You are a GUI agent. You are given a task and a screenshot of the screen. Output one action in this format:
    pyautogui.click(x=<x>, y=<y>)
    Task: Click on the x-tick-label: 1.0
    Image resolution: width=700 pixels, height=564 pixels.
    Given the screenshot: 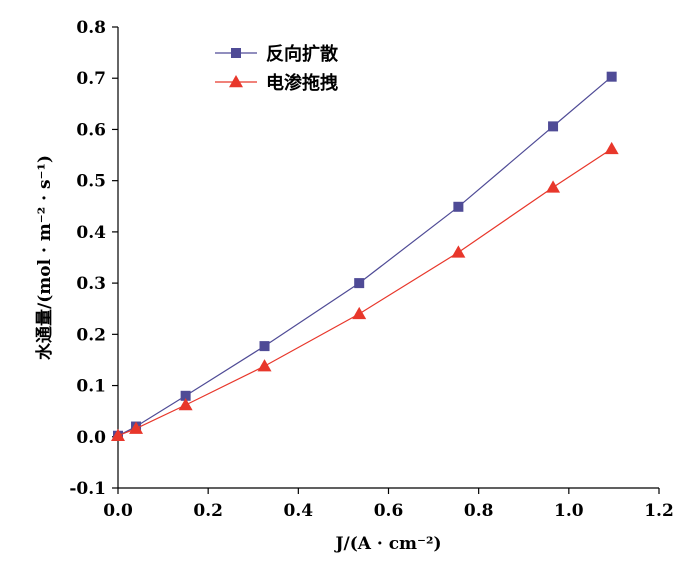 What is the action you would take?
    pyautogui.click(x=569, y=511)
    